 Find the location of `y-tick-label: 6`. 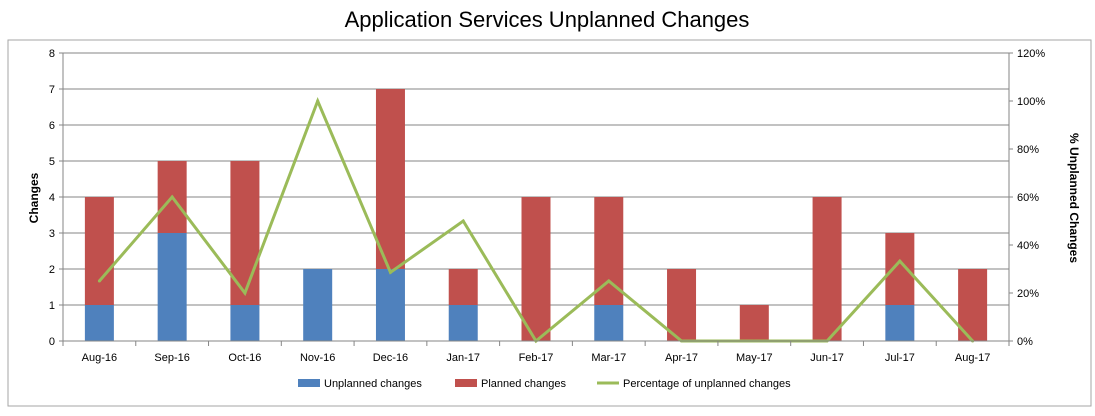

y-tick-label: 6 is located at coordinates (52, 126).